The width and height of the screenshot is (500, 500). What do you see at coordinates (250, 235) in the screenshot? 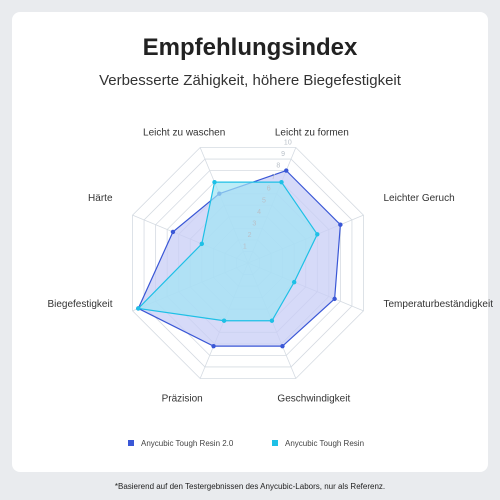
I see `tick-label: 2` at bounding box center [250, 235].